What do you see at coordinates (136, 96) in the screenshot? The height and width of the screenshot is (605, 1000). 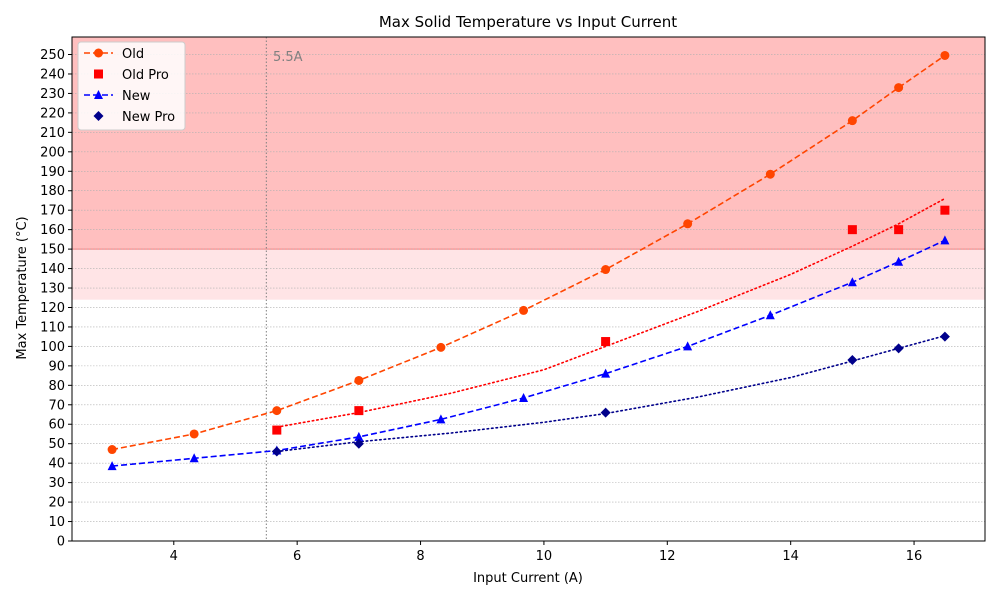 I see `legend-label-new: New` at bounding box center [136, 96].